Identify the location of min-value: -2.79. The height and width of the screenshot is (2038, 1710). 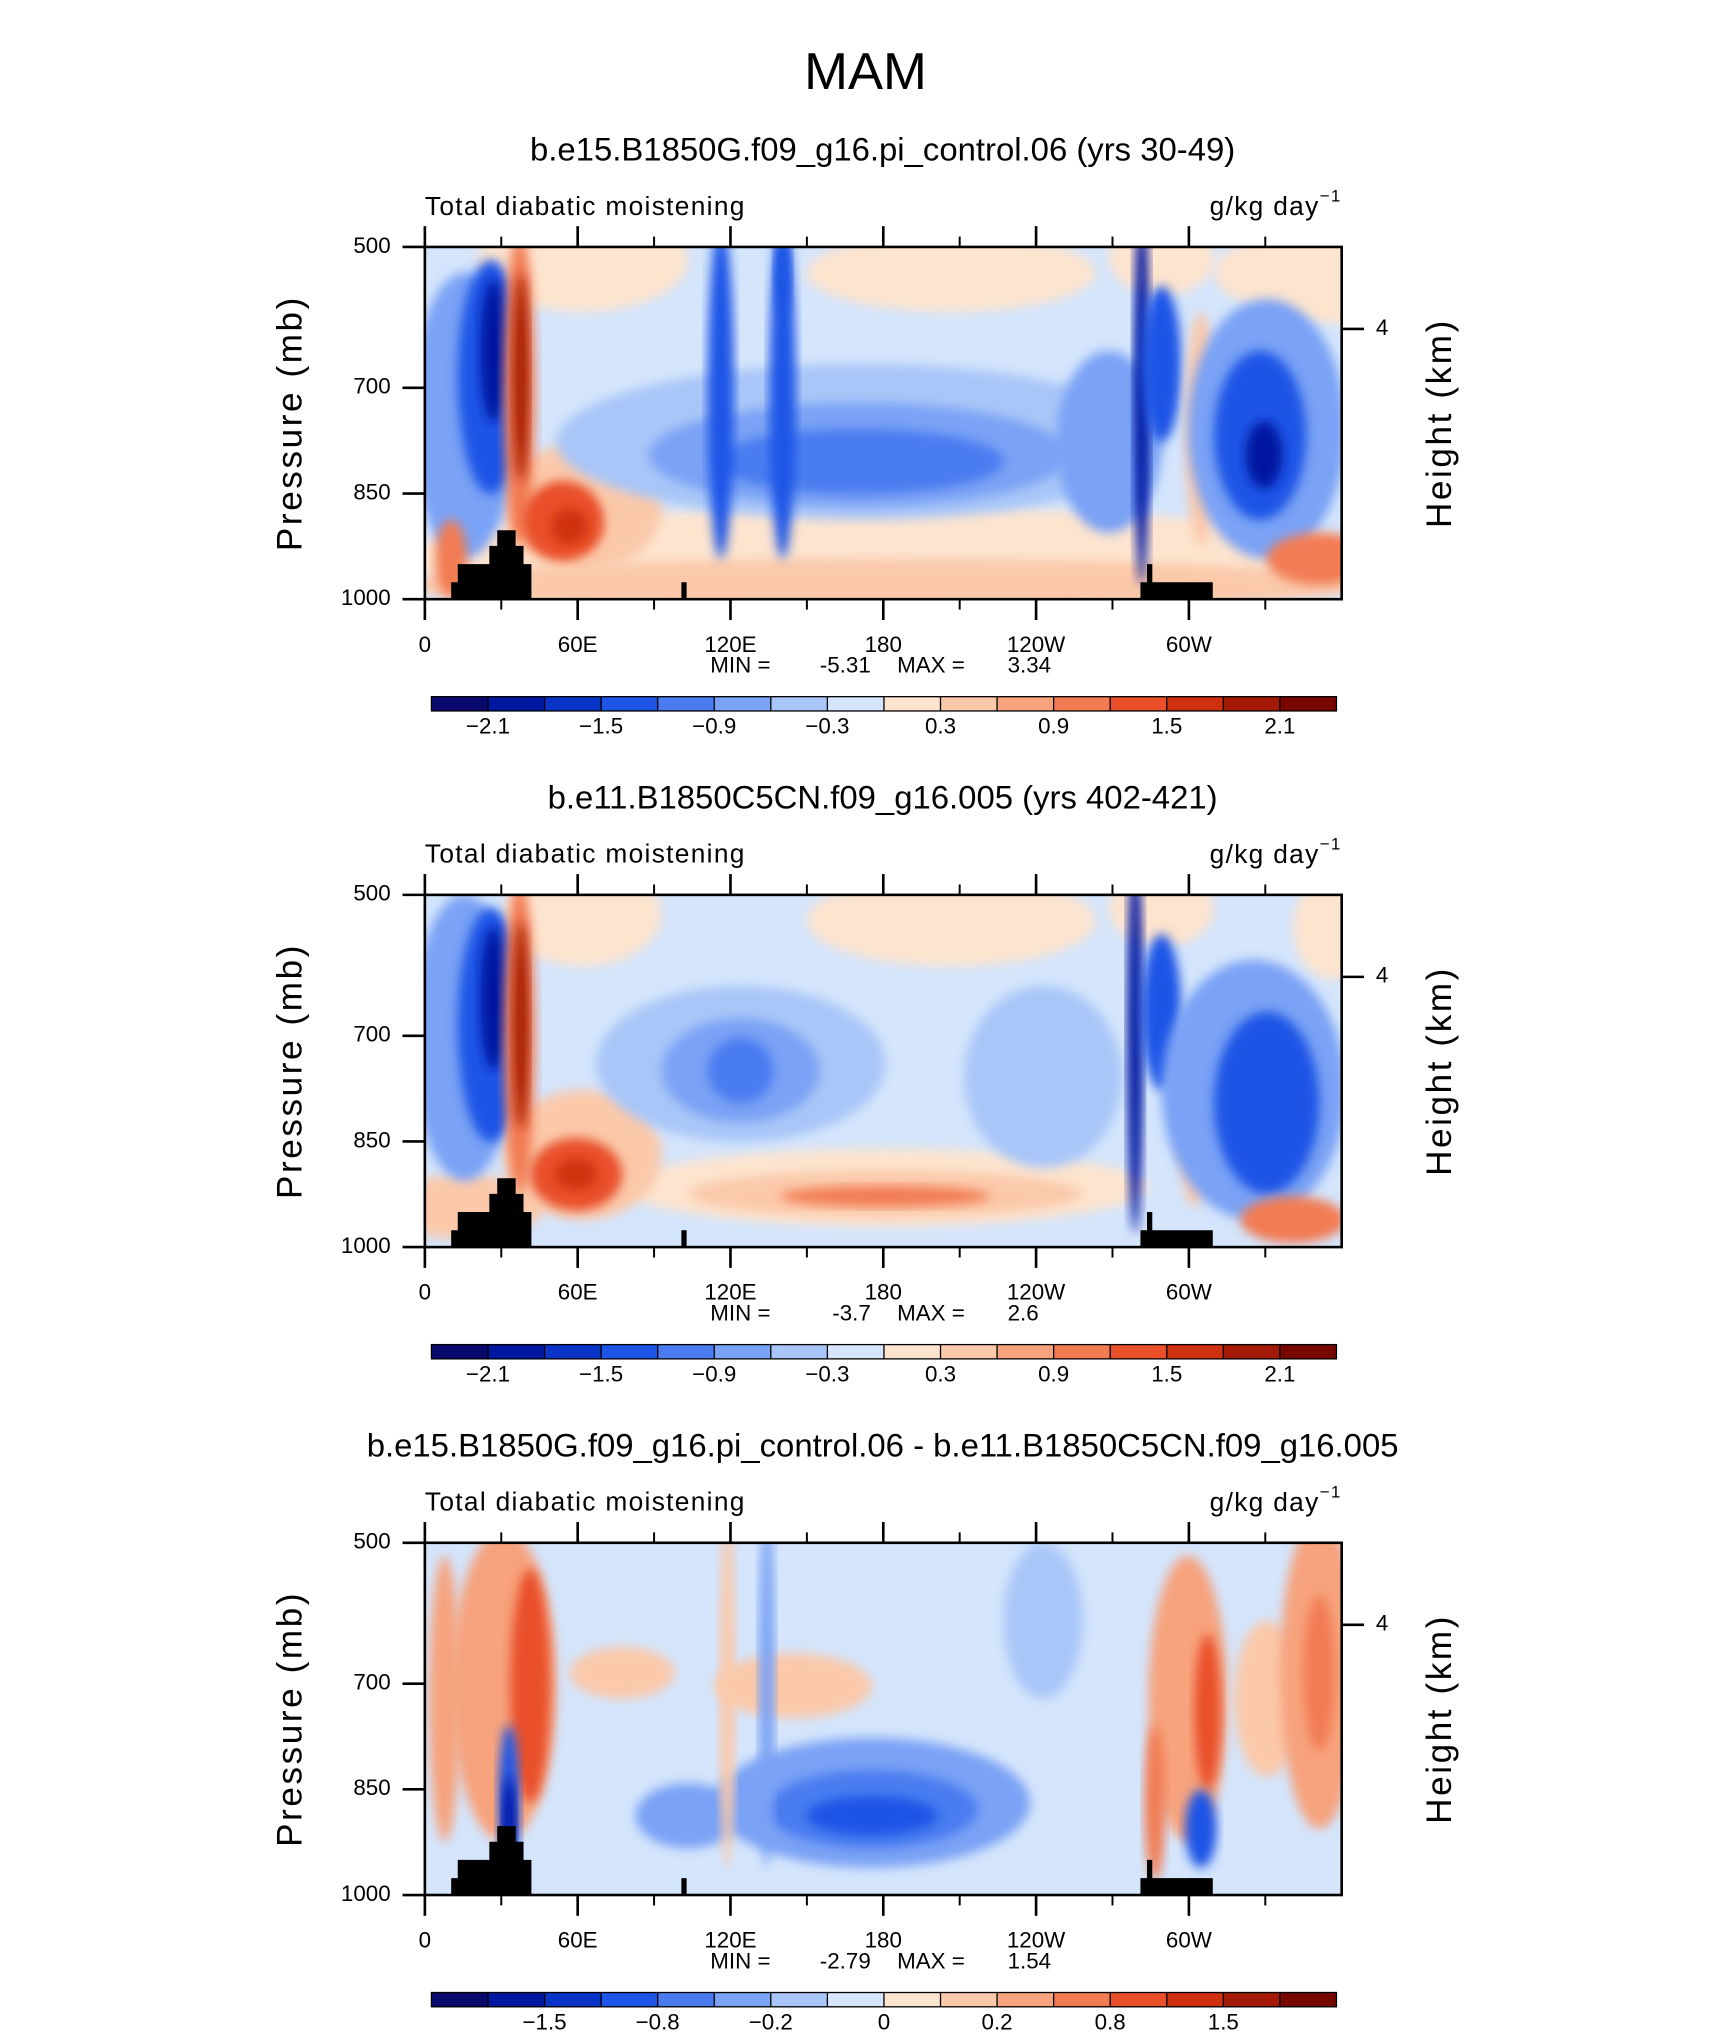
(845, 1961).